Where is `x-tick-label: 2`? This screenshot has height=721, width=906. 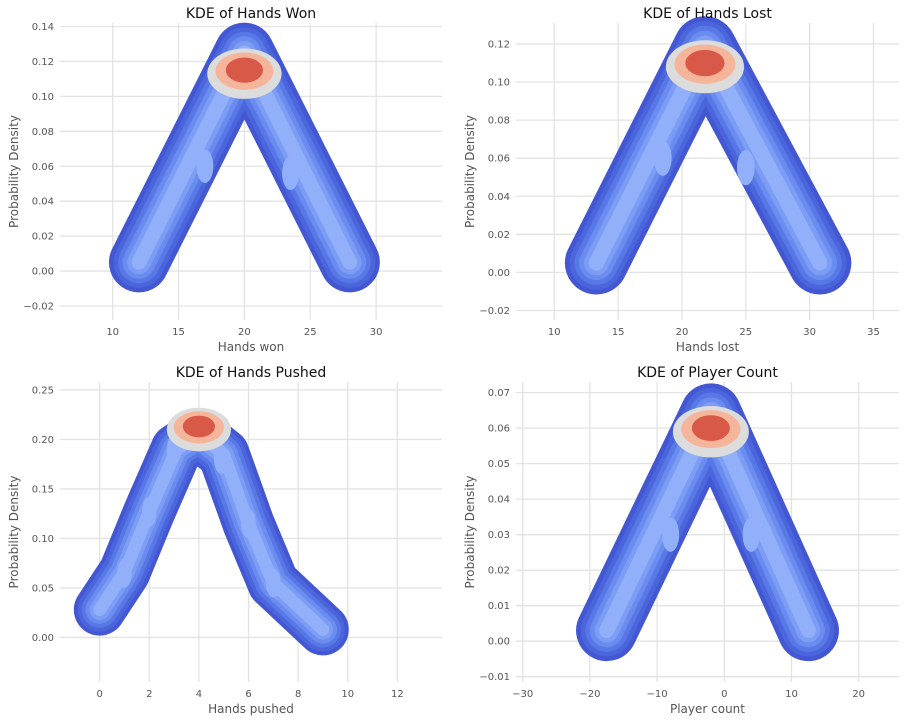
x-tick-label: 2 is located at coordinates (149, 694).